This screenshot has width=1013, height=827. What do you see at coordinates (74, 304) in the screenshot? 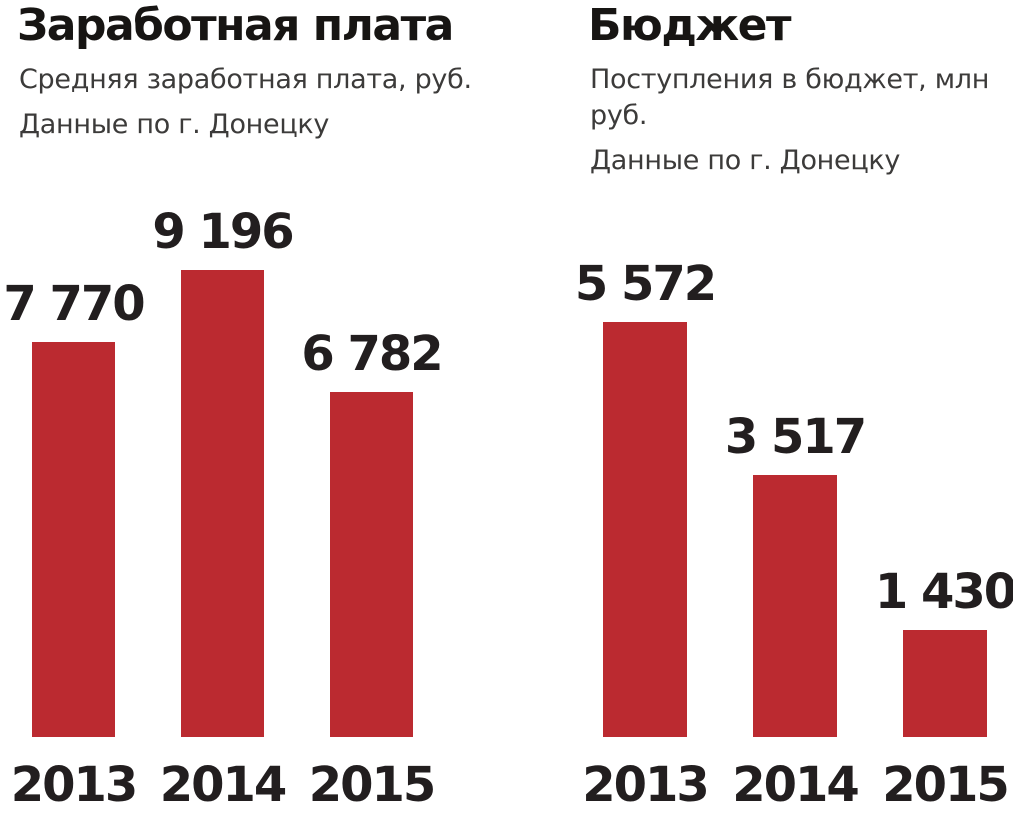
I see `bar-value-label-2013: 7 770` at bounding box center [74, 304].